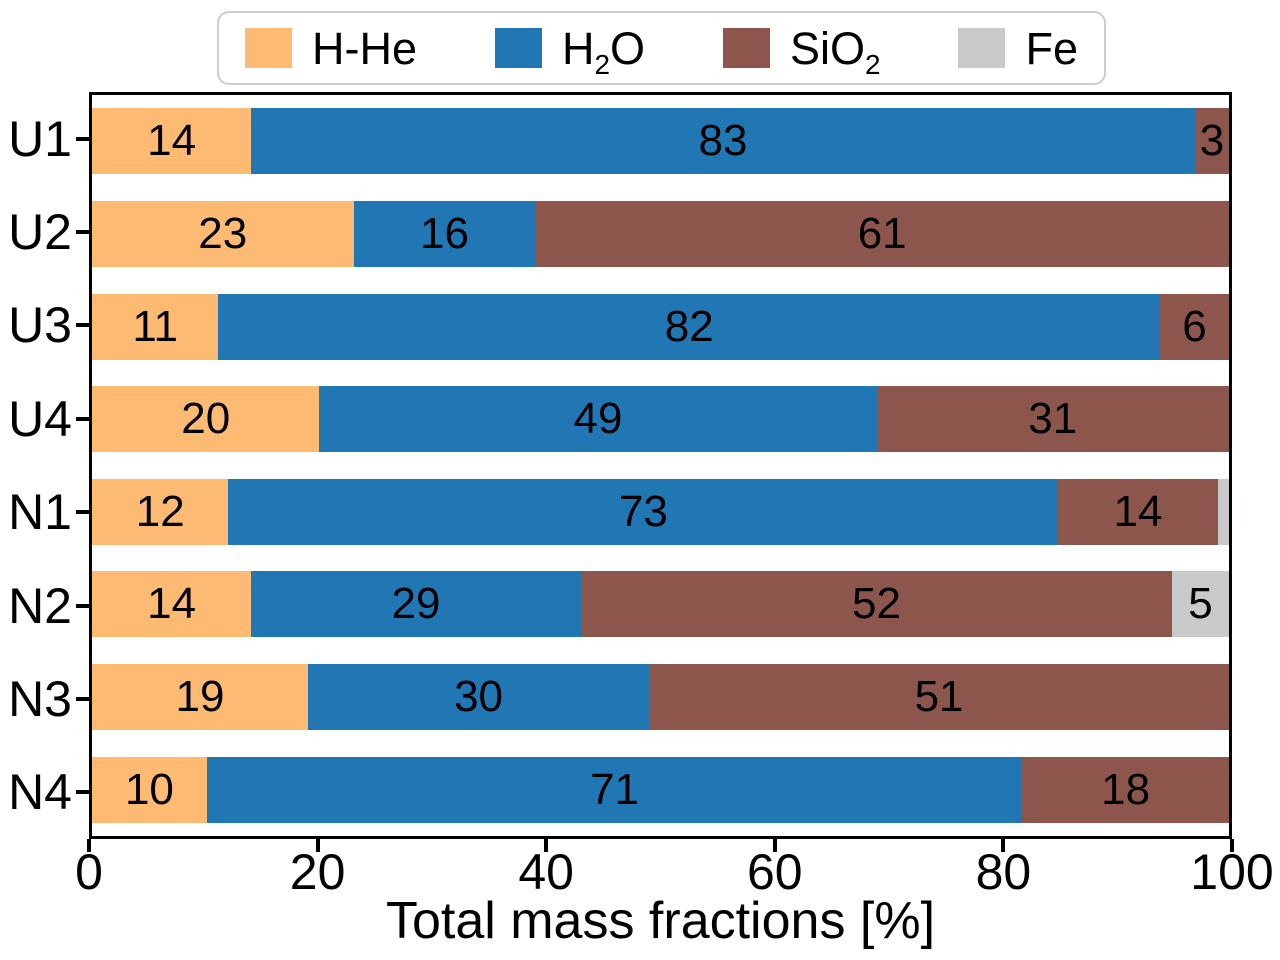 This screenshot has height=960, width=1280. I want to click on bar-segment-N1-H-He: 12, so click(160, 511).